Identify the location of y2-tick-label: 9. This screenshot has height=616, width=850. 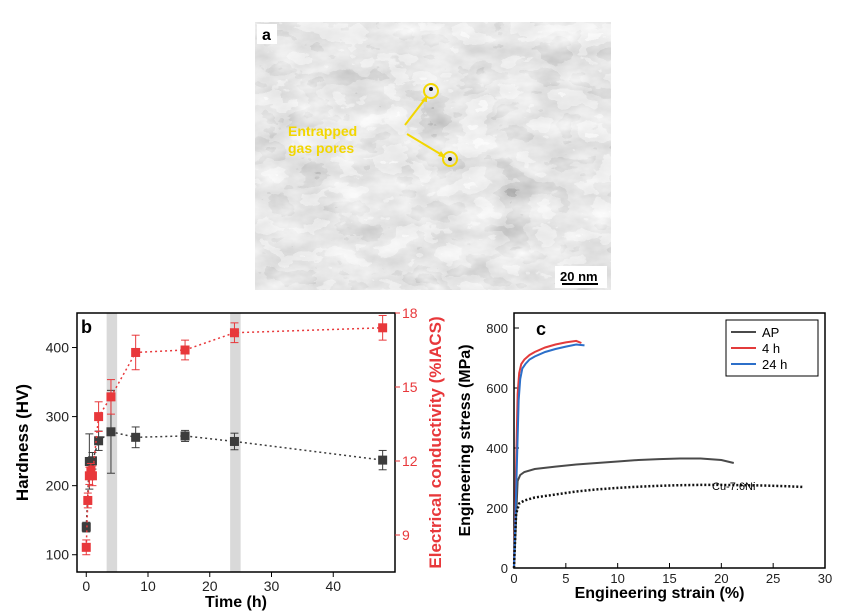
(406, 535).